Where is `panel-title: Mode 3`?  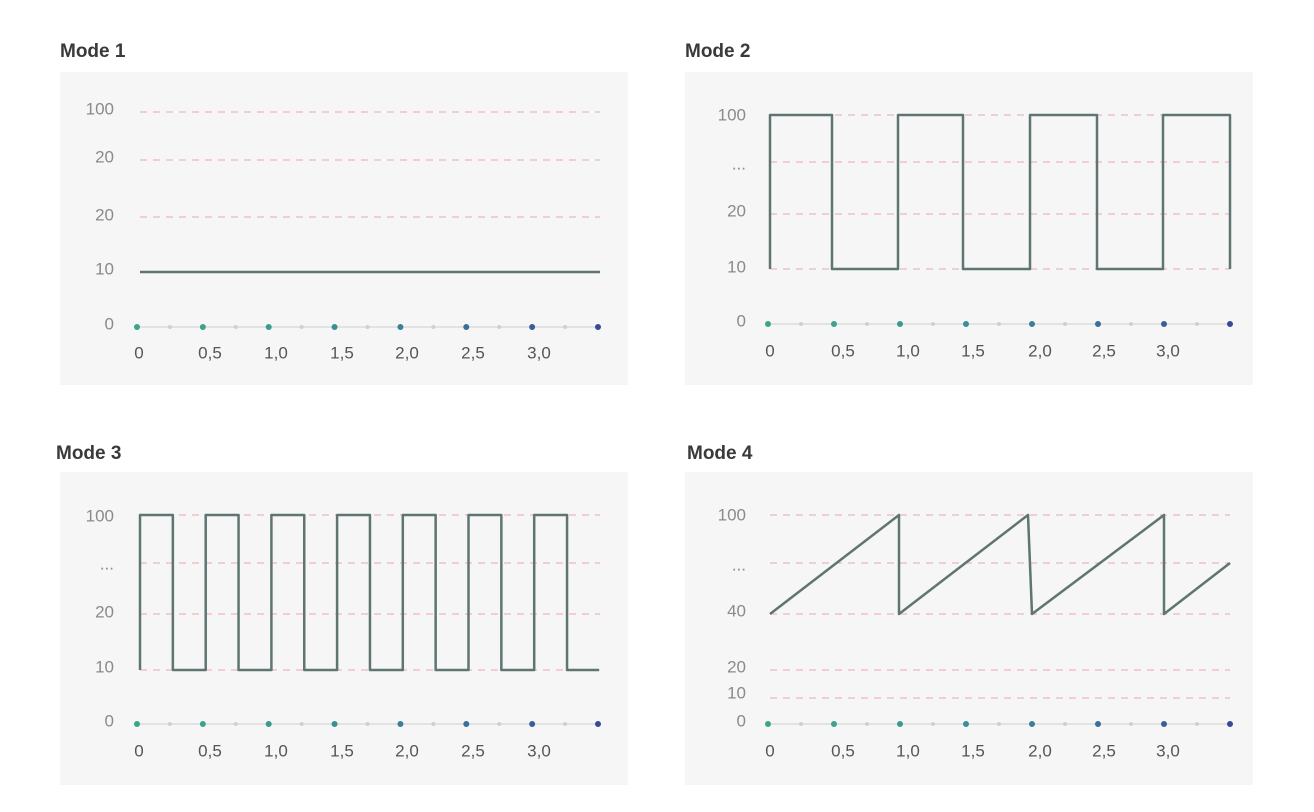
panel-title: Mode 3 is located at coordinates (88, 453).